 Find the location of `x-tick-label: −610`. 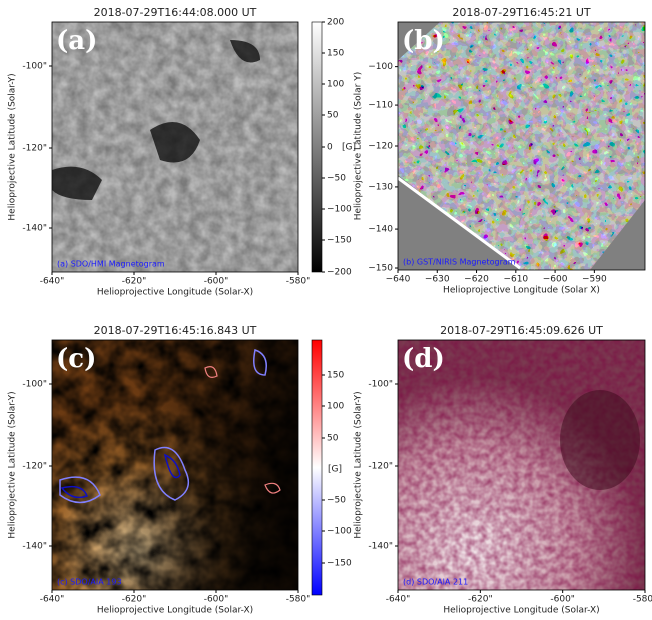

x-tick-label: −610 is located at coordinates (515, 280).